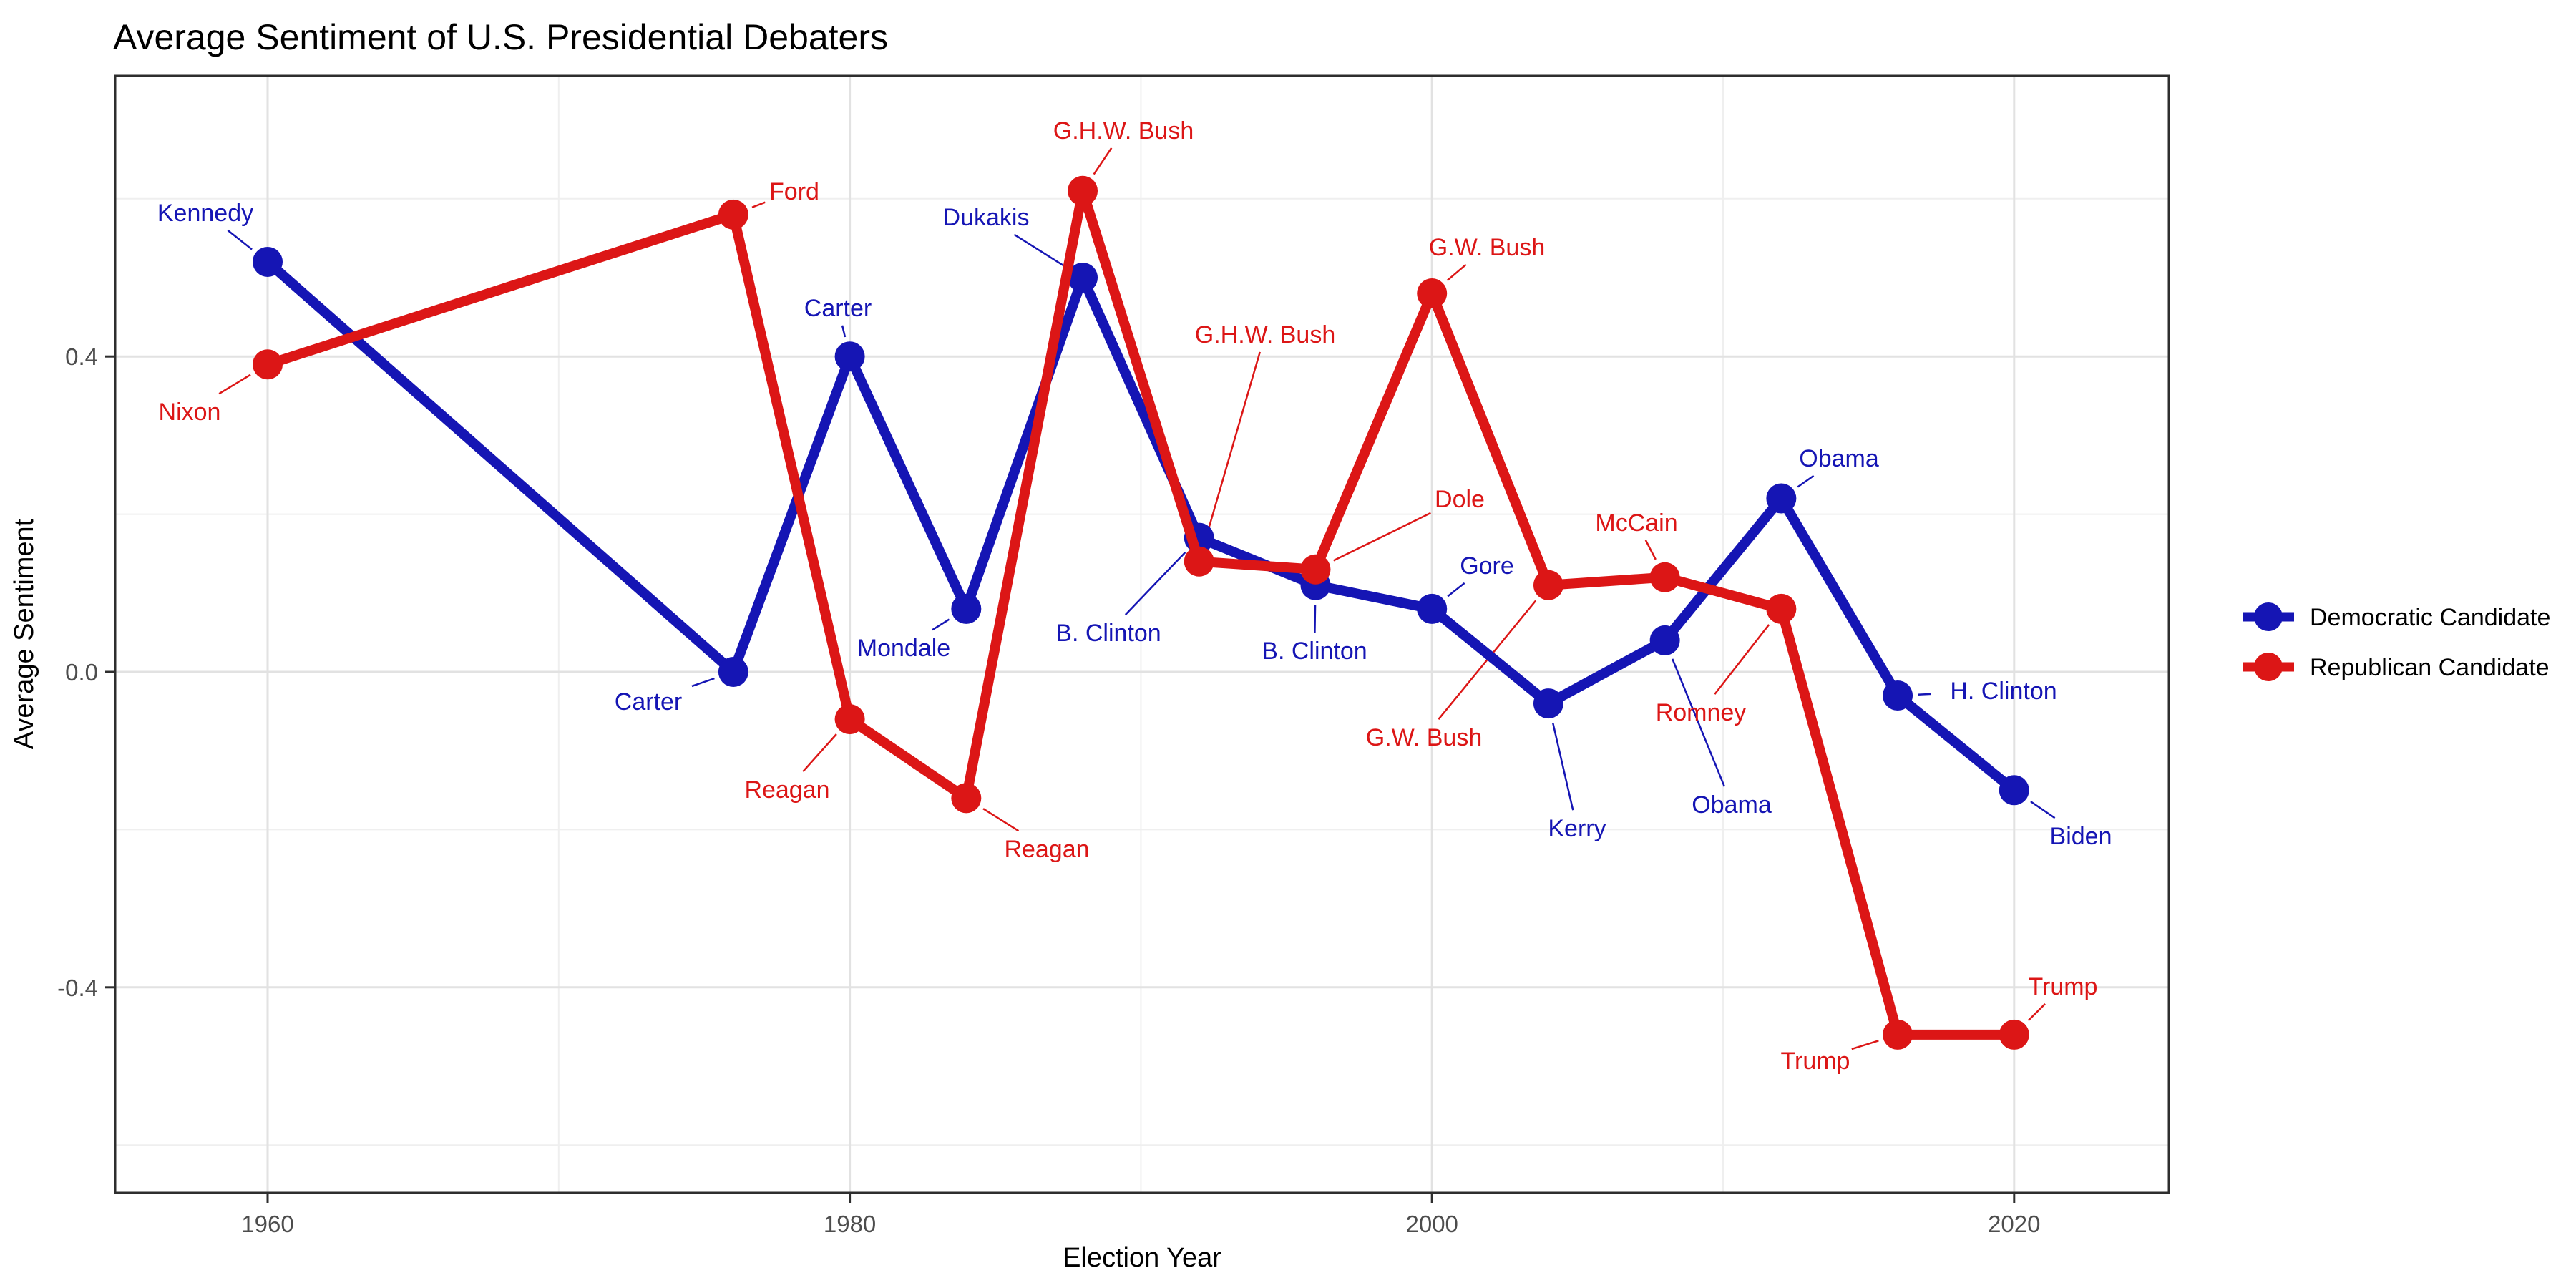  I want to click on y-tick-label: 0.4, so click(81, 356).